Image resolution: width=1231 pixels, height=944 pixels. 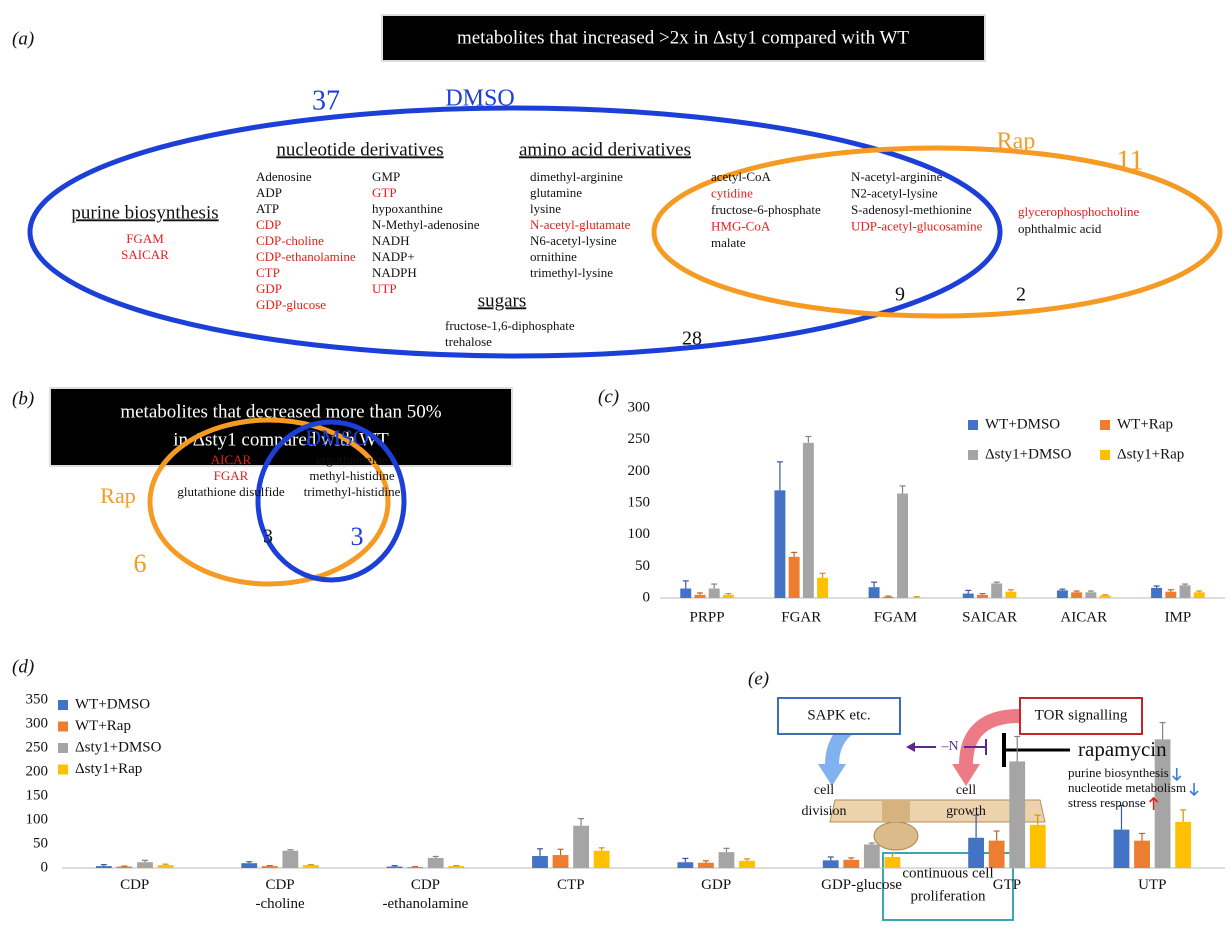 I want to click on set-dmso, so click(x=331, y=501).